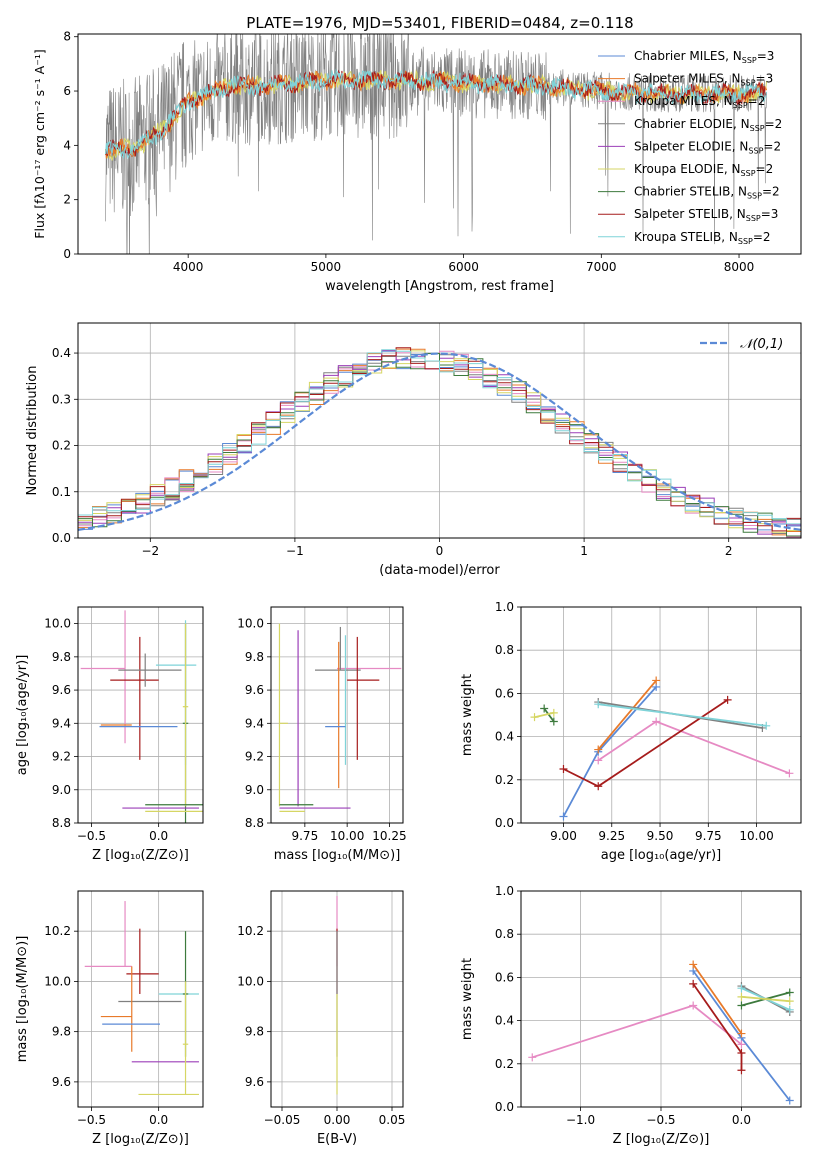 The width and height of the screenshot is (819, 1170). Describe the element at coordinates (67, 254) in the screenshot. I see `y-tick-label: 0` at that location.